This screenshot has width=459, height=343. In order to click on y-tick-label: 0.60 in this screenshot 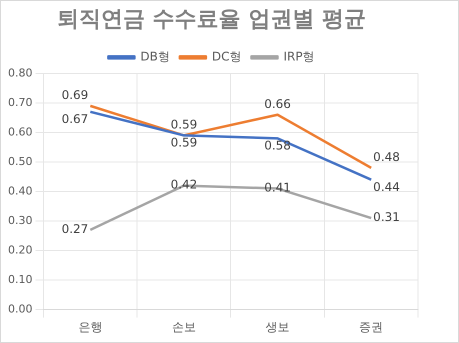, I will do `click(20, 131)`.